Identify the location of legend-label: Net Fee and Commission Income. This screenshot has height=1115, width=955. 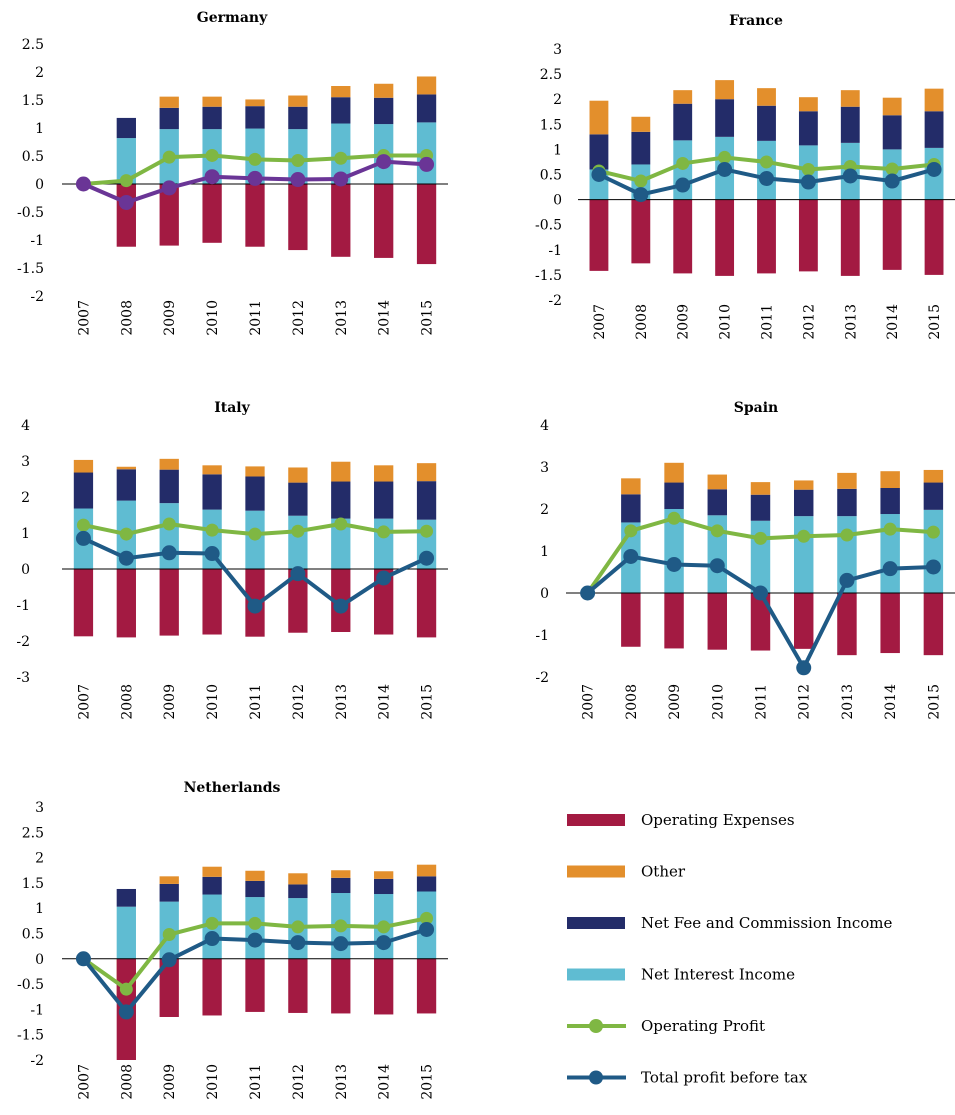
(767, 923).